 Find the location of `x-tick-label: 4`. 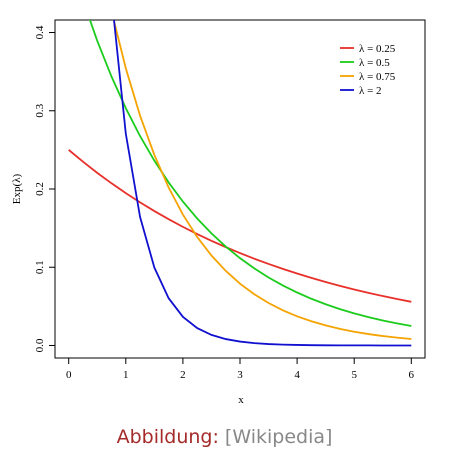

x-tick-label: 4 is located at coordinates (297, 375).